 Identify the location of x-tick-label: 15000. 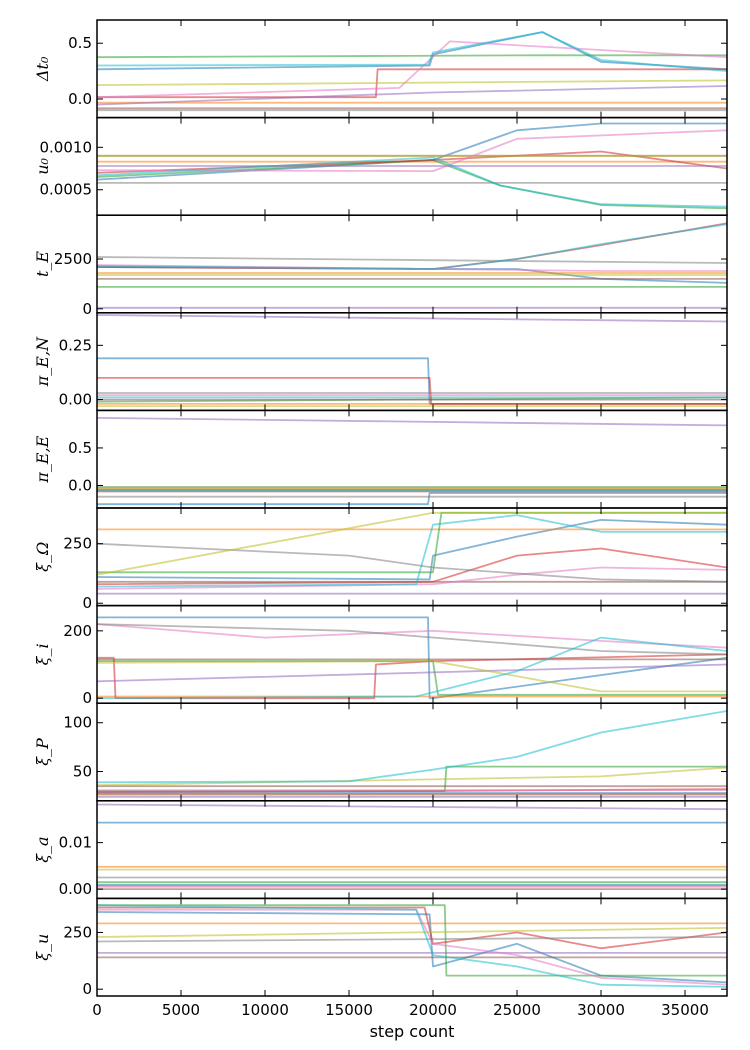
(349, 1010).